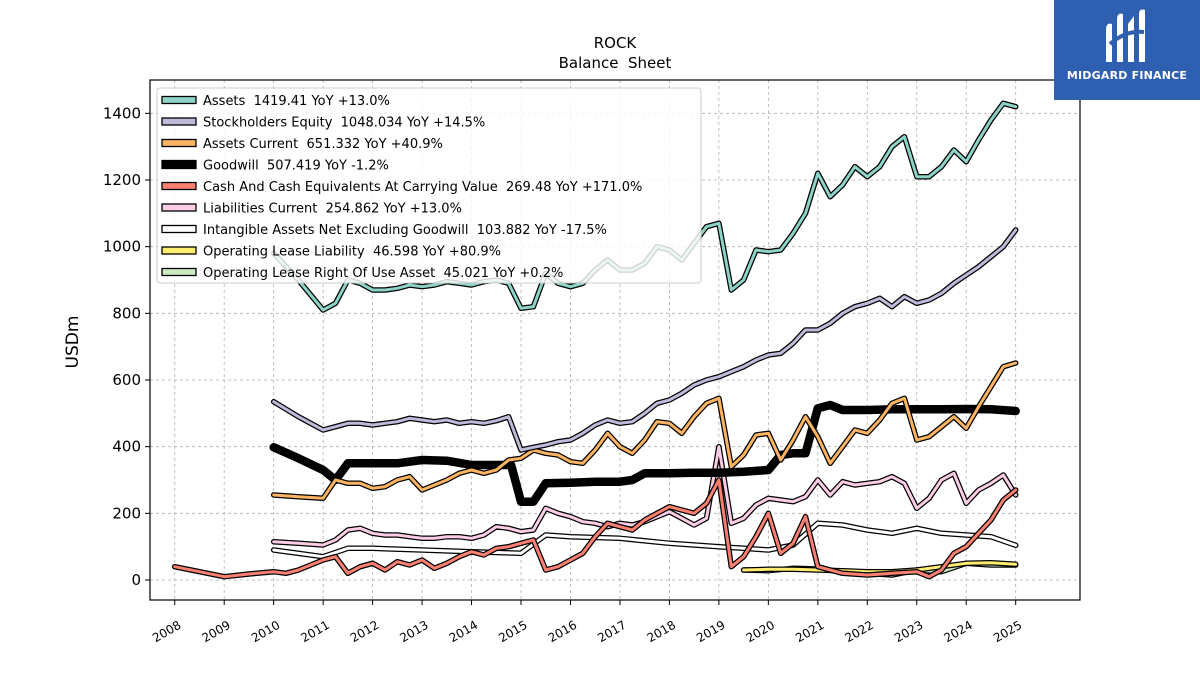 This screenshot has height=675, width=1200. Describe the element at coordinates (616, 43) in the screenshot. I see `chart-title: ROCK` at that location.